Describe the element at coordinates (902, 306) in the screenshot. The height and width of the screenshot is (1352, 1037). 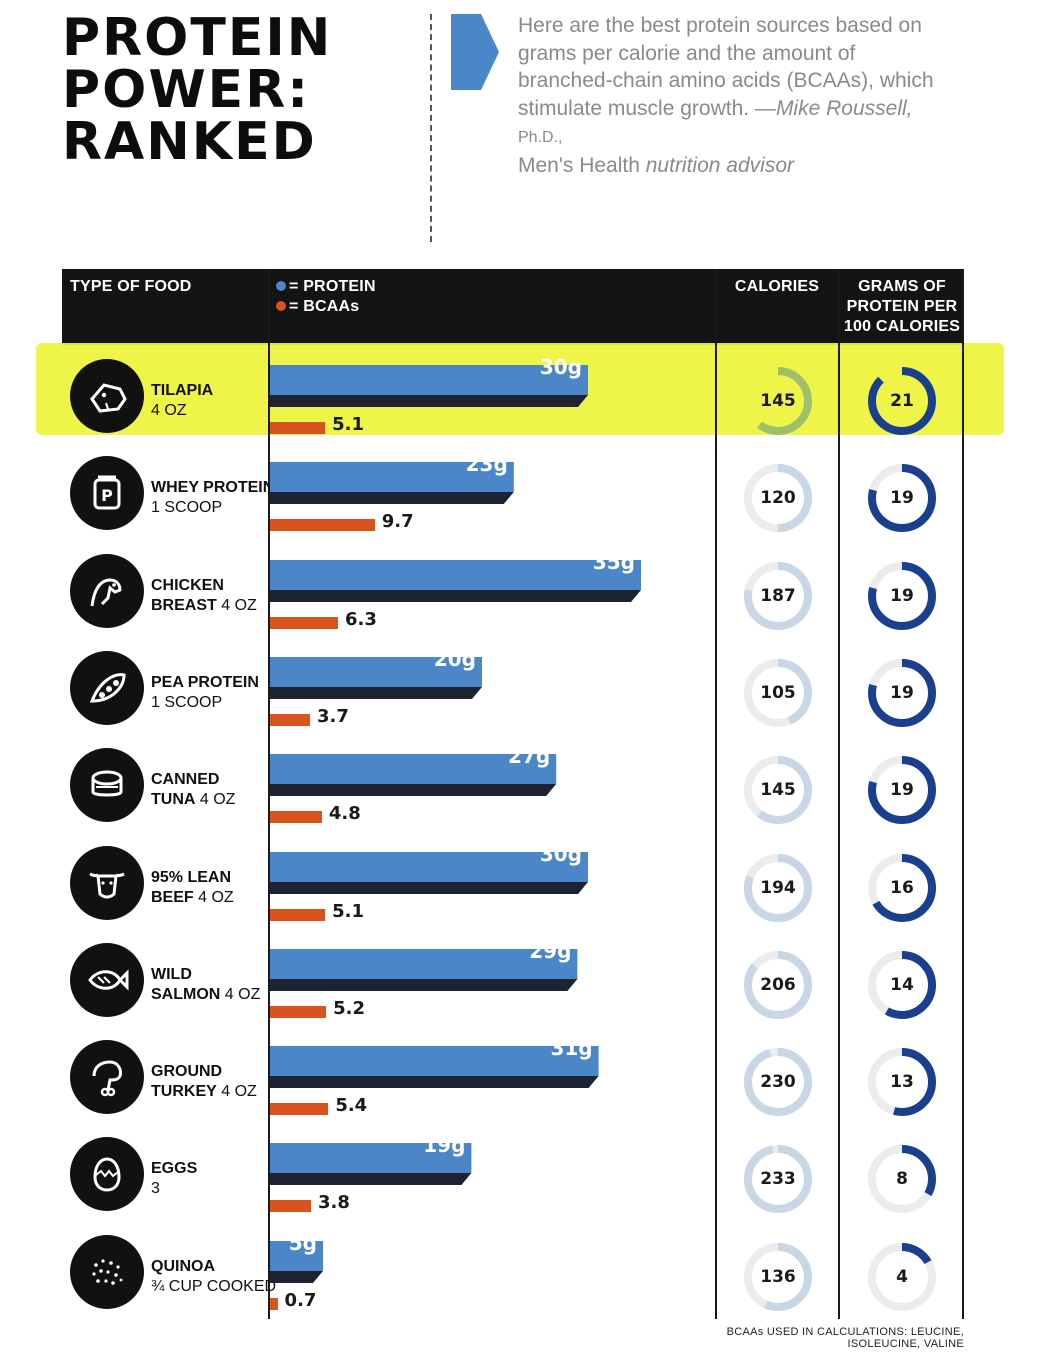
I see `grams-header-line: PROTEIN PER` at that location.